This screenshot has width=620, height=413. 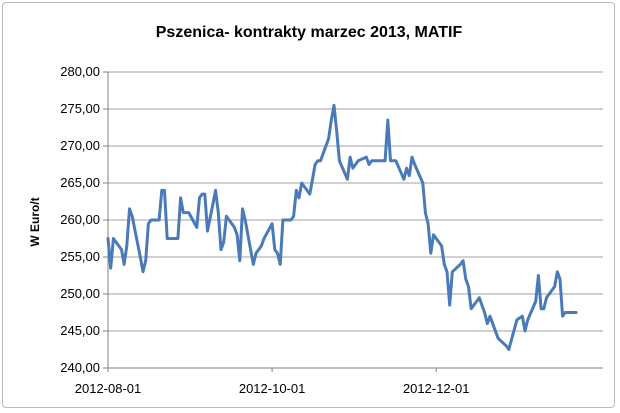 I want to click on y-axis-title: W Euro/t, so click(x=35, y=221).